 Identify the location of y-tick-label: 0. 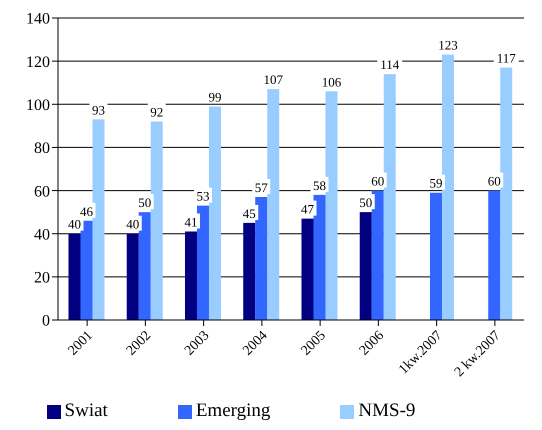
(46, 321).